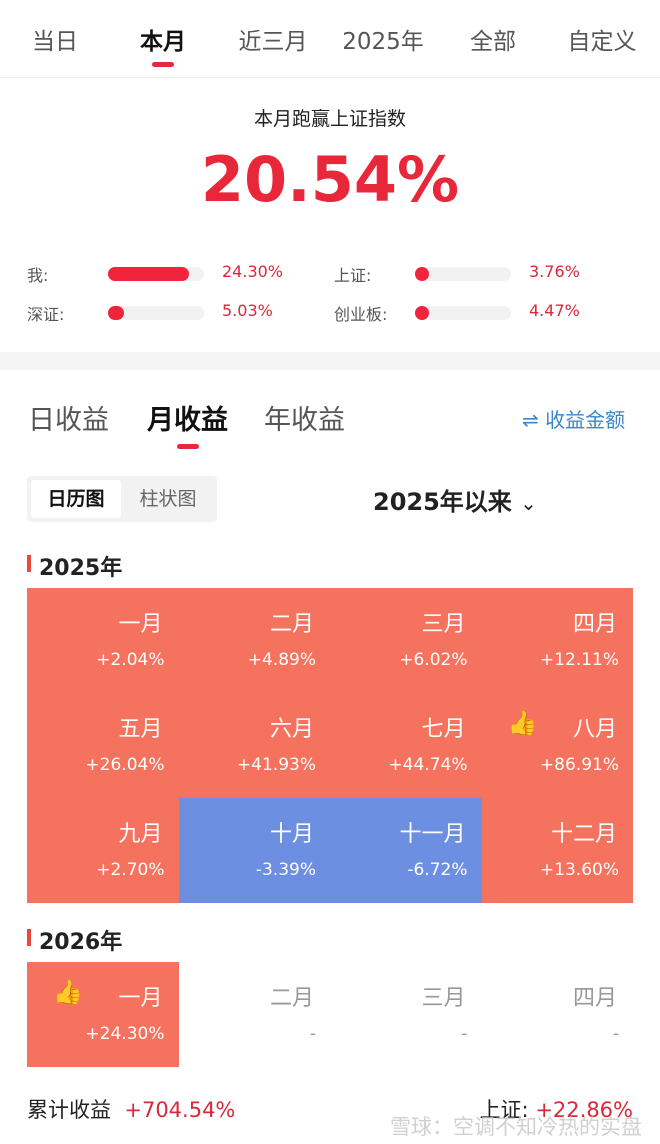 The image size is (660, 1144). I want to click on tab-label: 本月, so click(163, 42).